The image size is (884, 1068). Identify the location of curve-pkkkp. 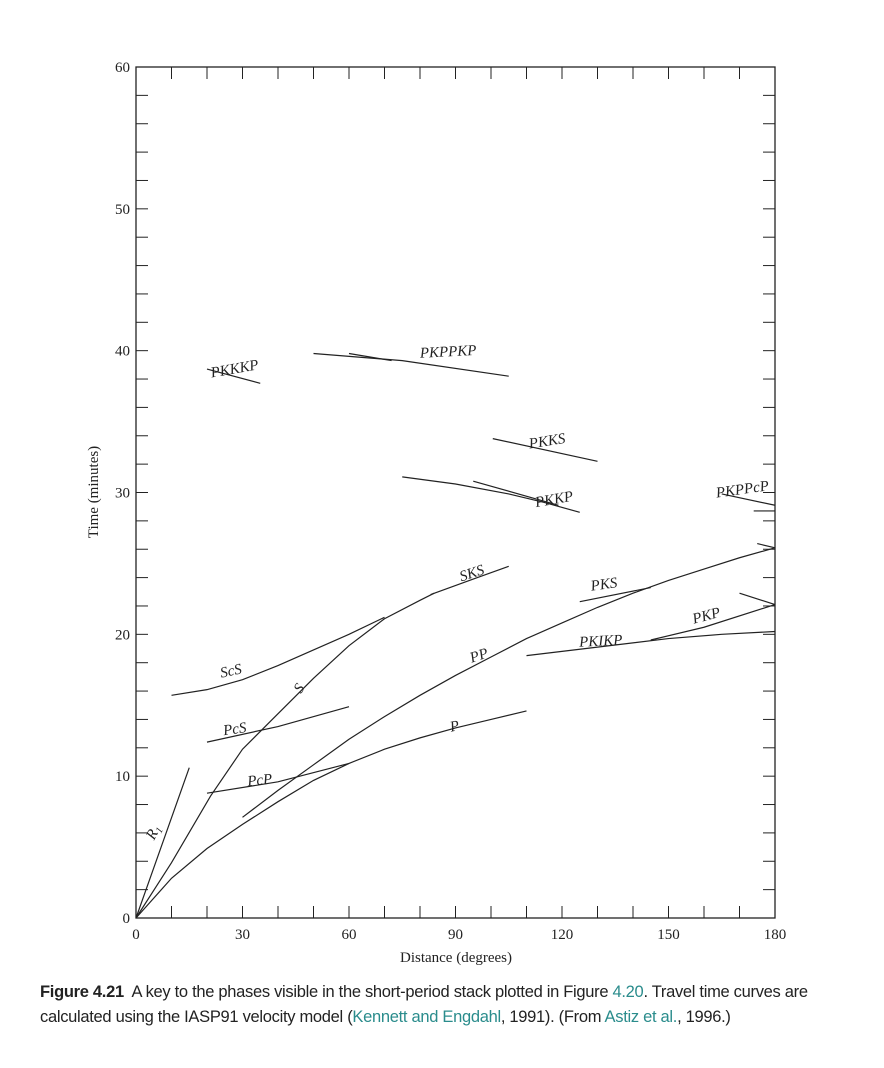
(233, 376).